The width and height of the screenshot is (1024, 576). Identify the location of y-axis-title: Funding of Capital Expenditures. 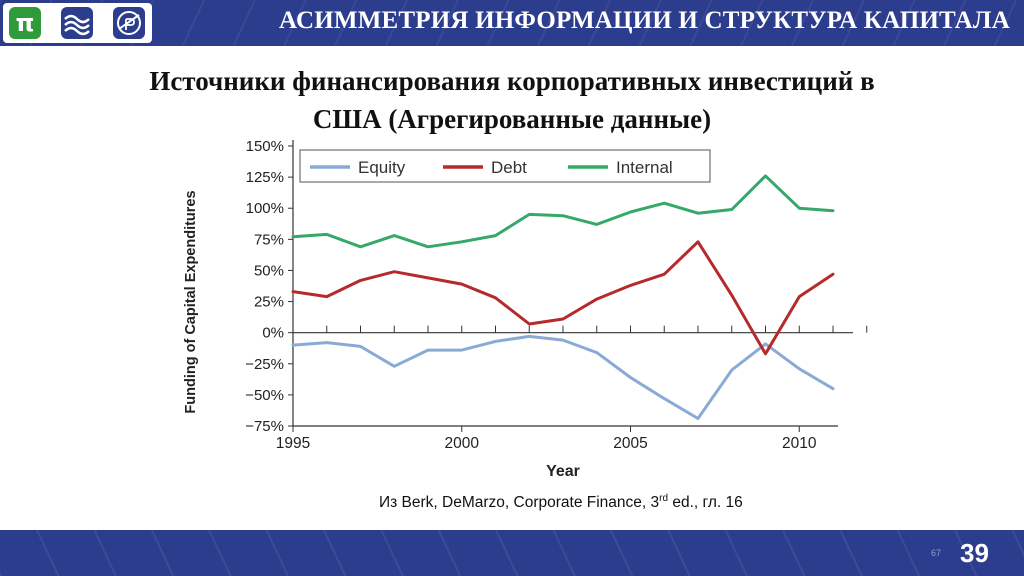
(191, 301).